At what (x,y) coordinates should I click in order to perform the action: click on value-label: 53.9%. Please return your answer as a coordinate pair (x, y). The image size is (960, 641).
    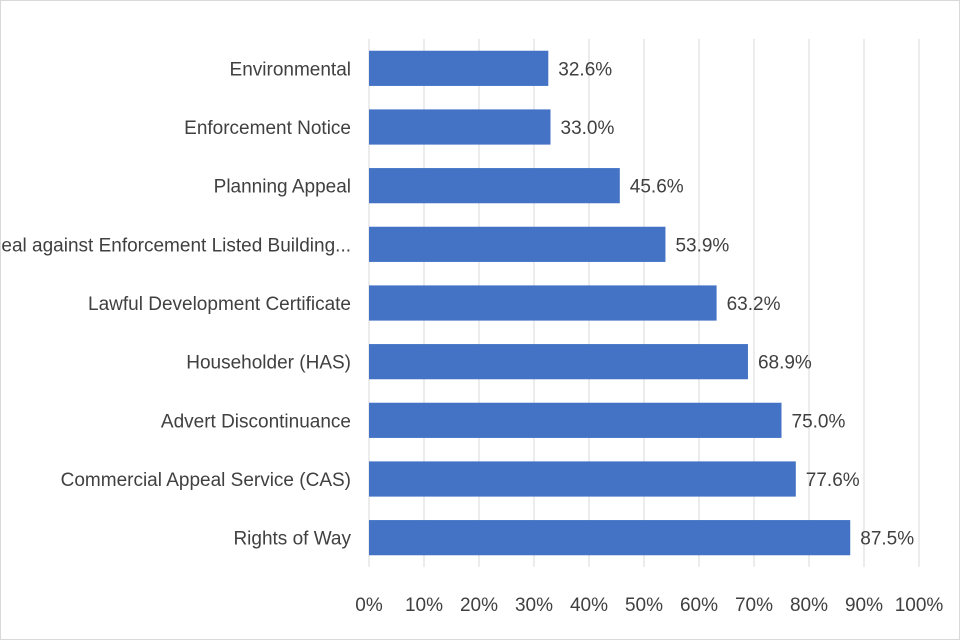
    Looking at the image, I should click on (702, 245).